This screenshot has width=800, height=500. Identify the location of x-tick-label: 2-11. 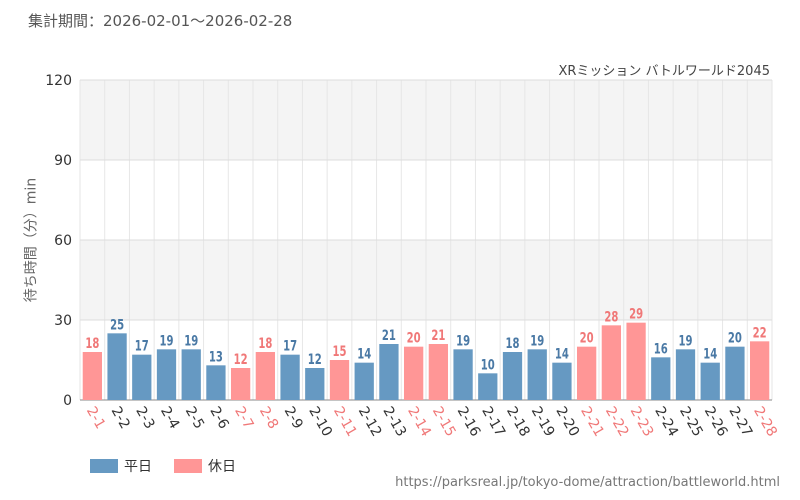
(345, 422).